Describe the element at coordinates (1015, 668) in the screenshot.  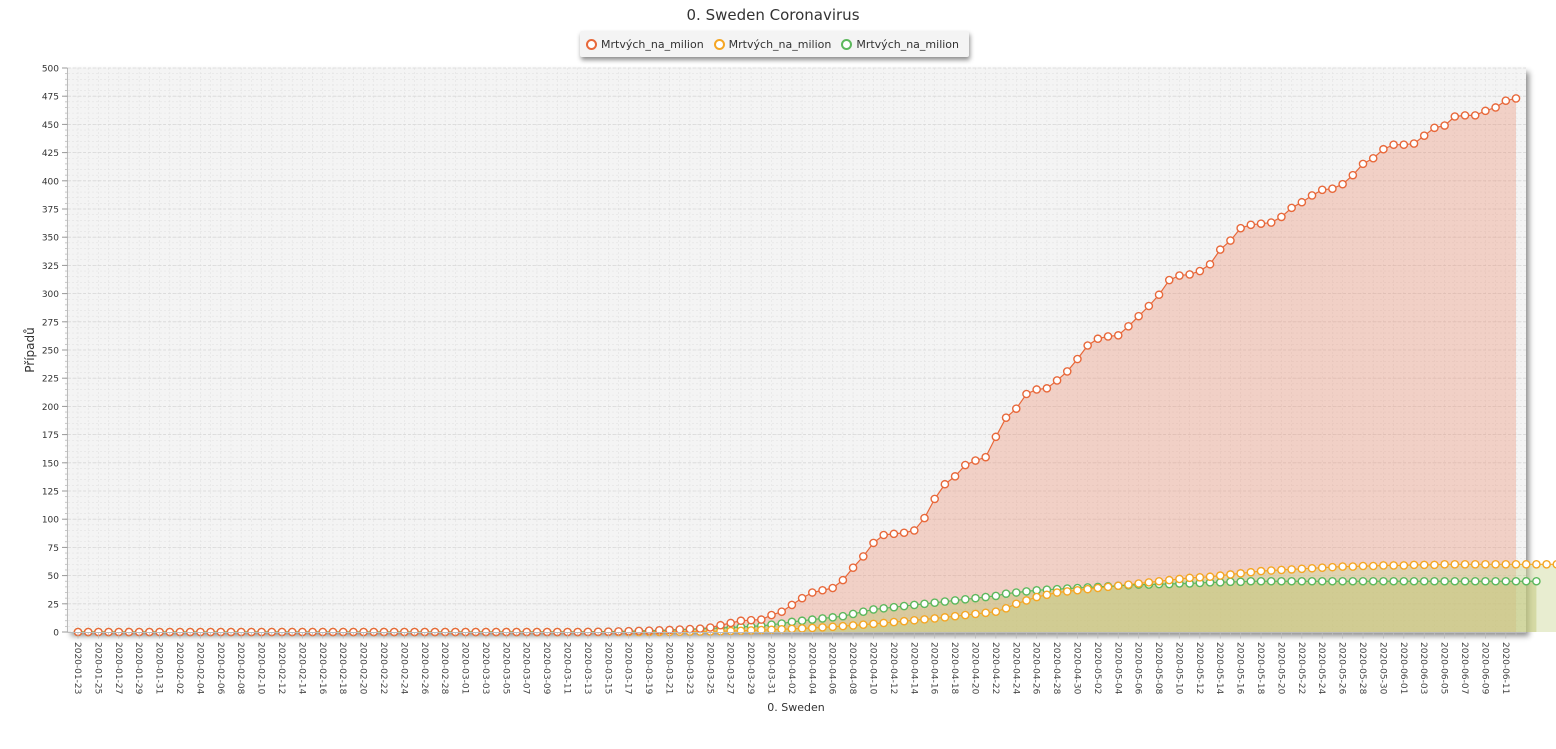
I see `x-tick-label: 2020-04-24` at that location.